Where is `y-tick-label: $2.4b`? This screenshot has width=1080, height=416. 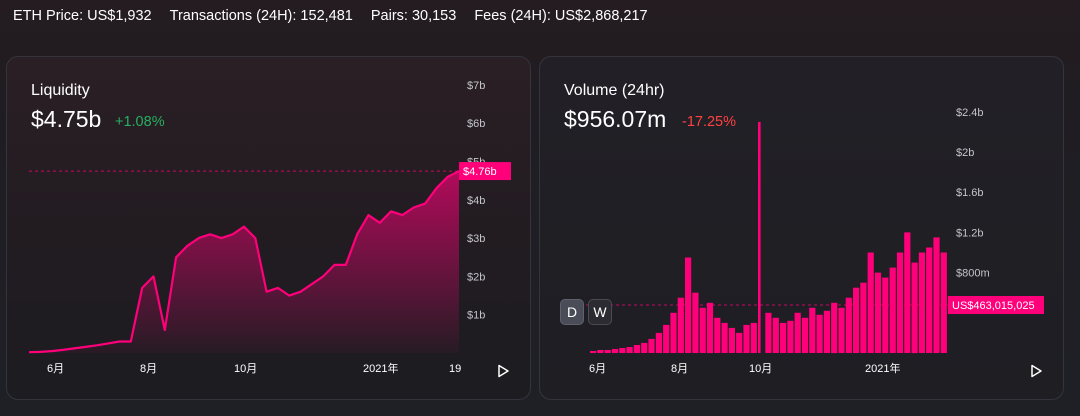 y-tick-label: $2.4b is located at coordinates (970, 113).